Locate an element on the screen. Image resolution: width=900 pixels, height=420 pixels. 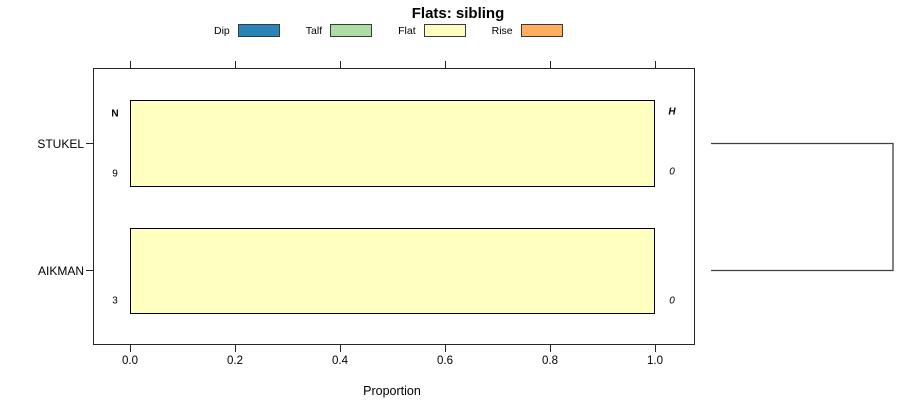
legend-label-flat: Flat is located at coordinates (407, 30).